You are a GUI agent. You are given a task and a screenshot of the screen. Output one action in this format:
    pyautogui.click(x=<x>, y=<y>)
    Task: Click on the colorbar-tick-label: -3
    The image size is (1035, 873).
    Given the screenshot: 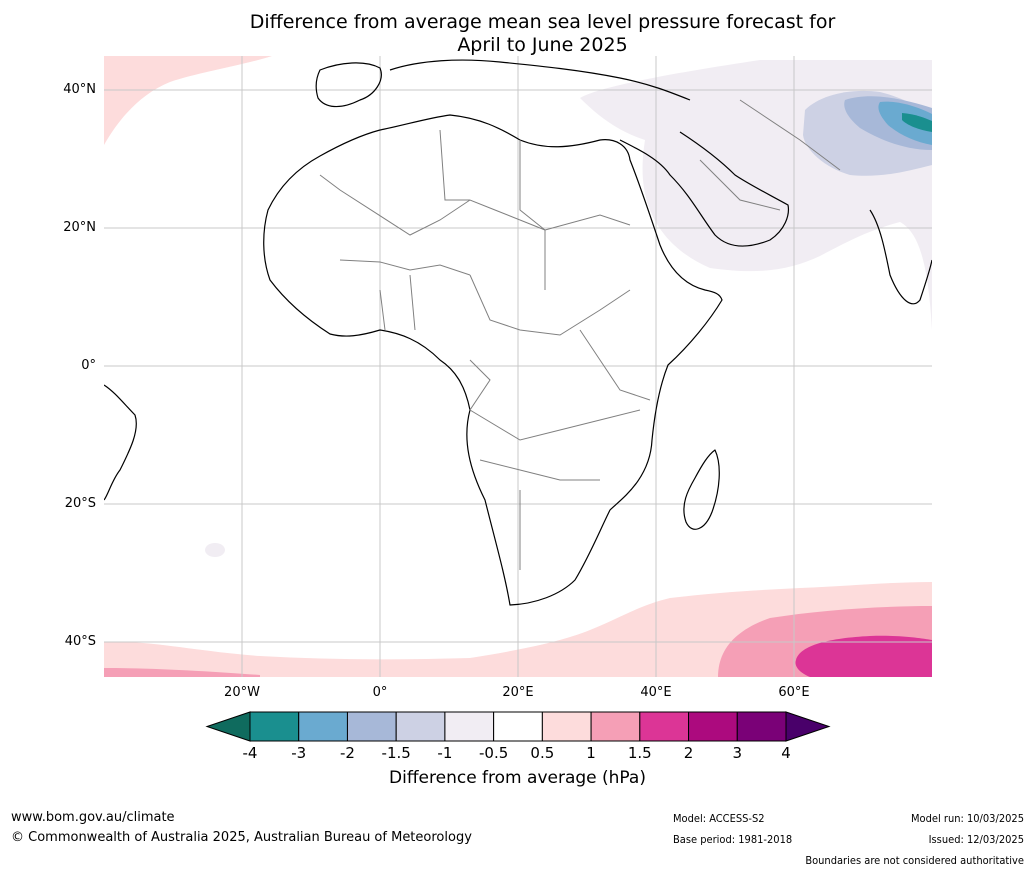 What is the action you would take?
    pyautogui.click(x=299, y=753)
    